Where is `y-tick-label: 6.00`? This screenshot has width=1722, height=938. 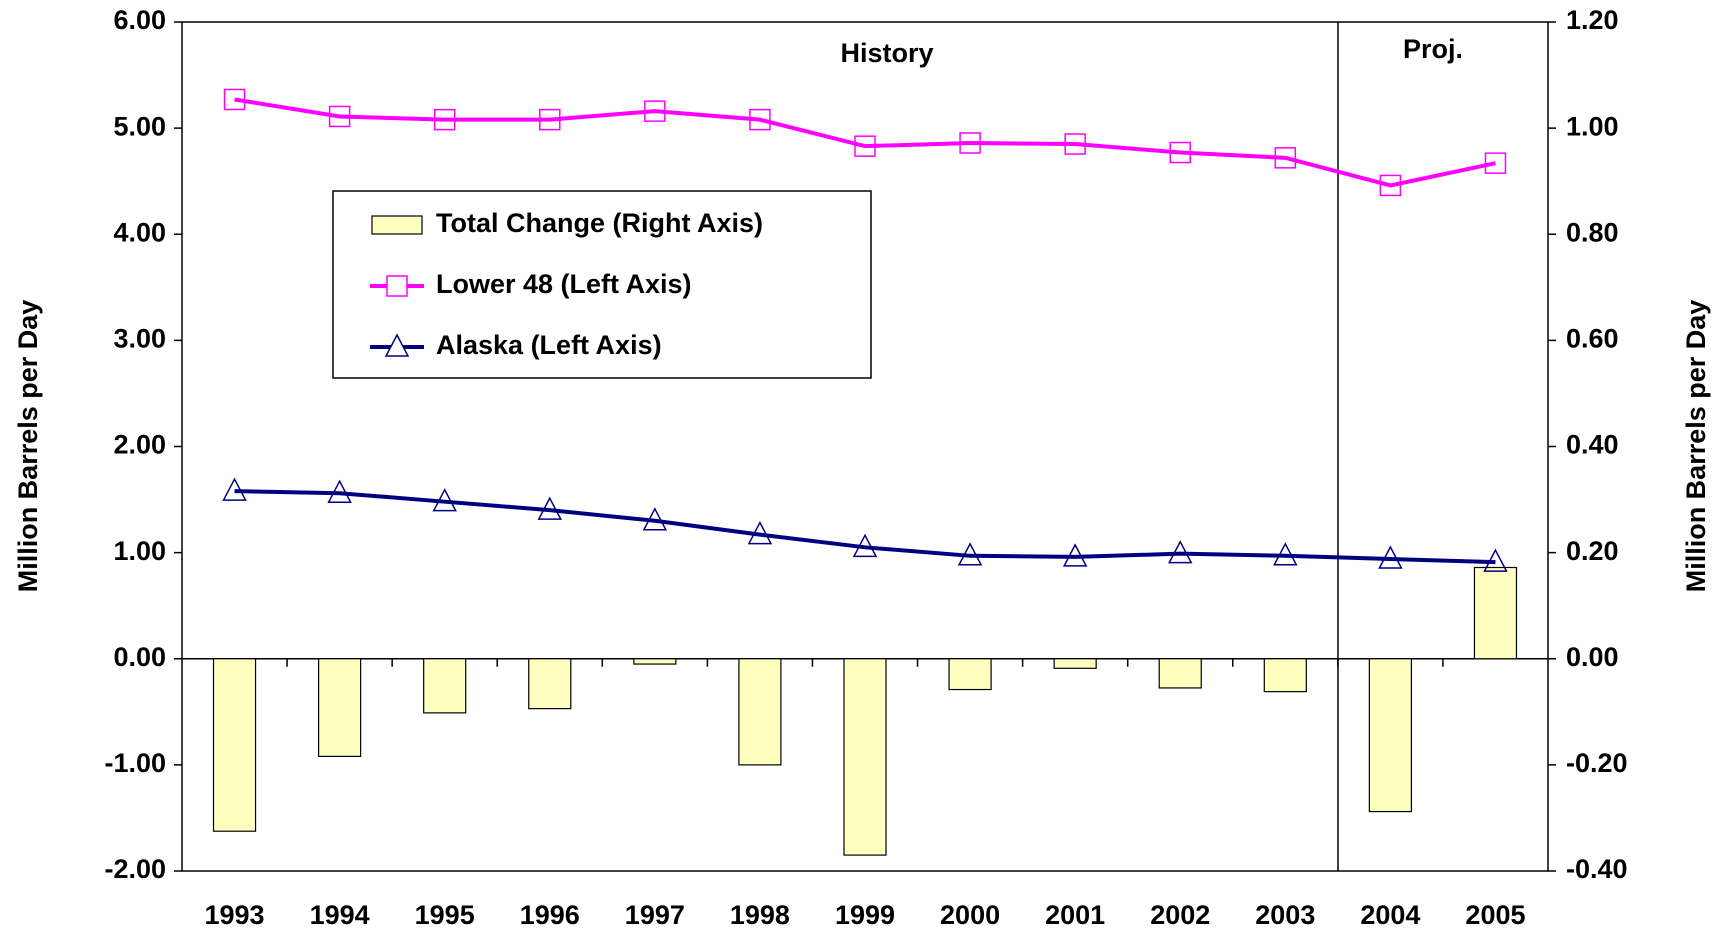 y-tick-label: 6.00 is located at coordinates (139, 20).